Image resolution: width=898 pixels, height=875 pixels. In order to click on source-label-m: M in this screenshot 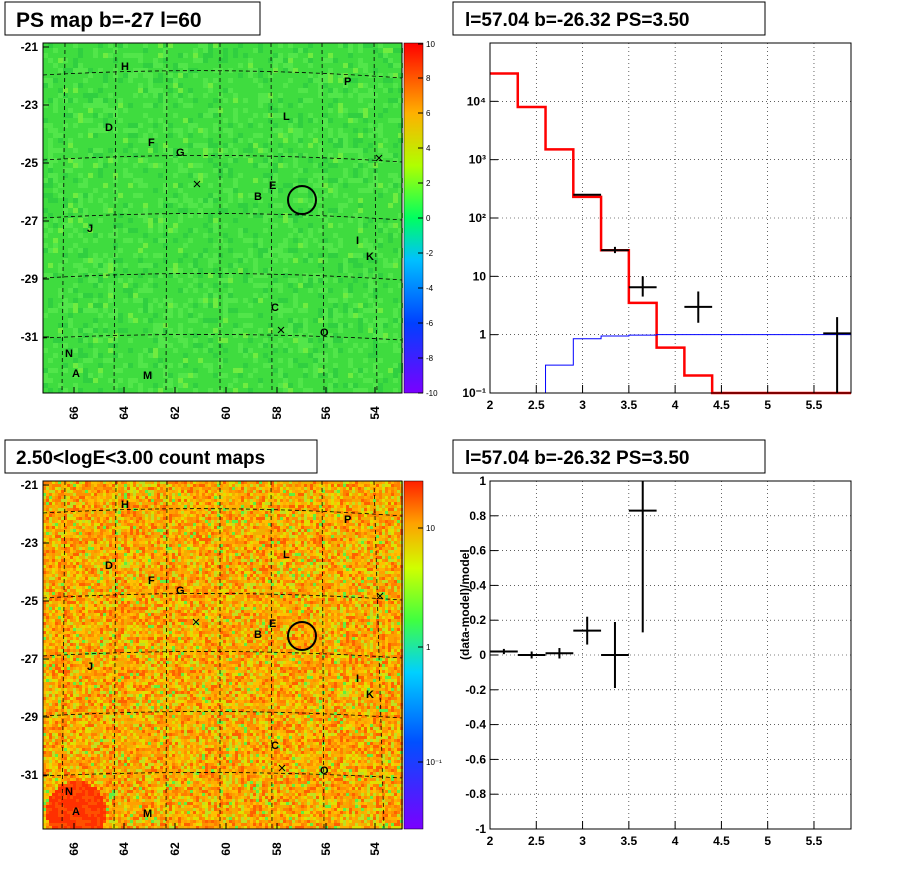, I will do `click(147, 376)`.